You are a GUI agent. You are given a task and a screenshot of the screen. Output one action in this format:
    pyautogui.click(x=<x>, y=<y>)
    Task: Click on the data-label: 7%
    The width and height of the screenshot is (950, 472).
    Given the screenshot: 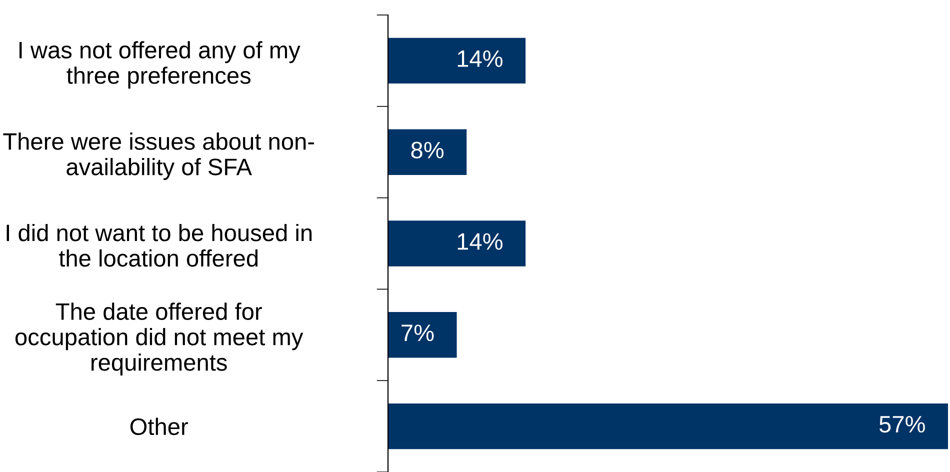 What is the action you would take?
    pyautogui.click(x=418, y=333)
    